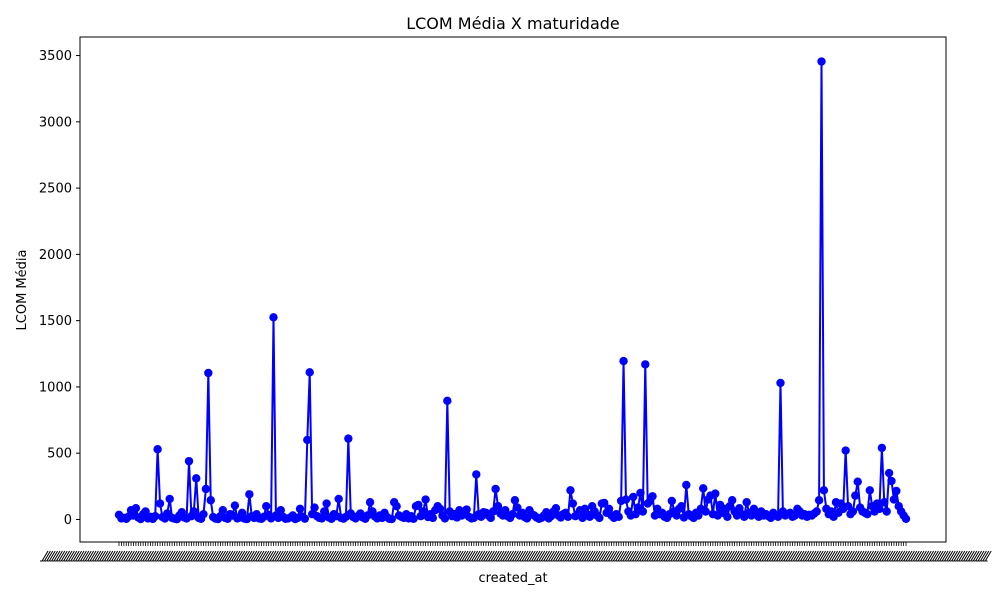 The height and width of the screenshot is (604, 1000). Describe the element at coordinates (68, 520) in the screenshot. I see `y-tick-label: 0` at that location.